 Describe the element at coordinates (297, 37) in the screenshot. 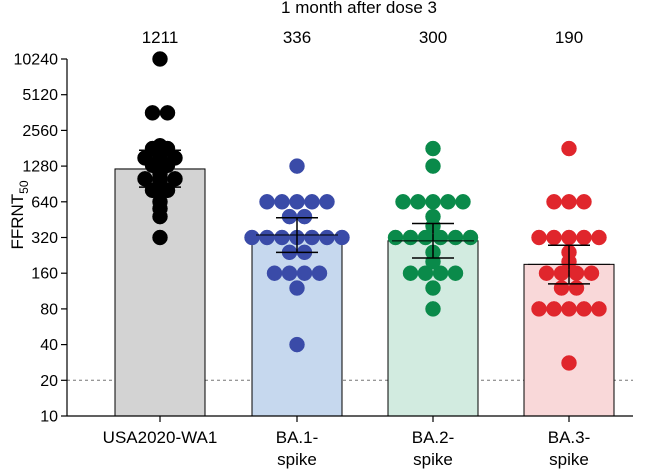

I see `gmt-value-label: 336` at that location.